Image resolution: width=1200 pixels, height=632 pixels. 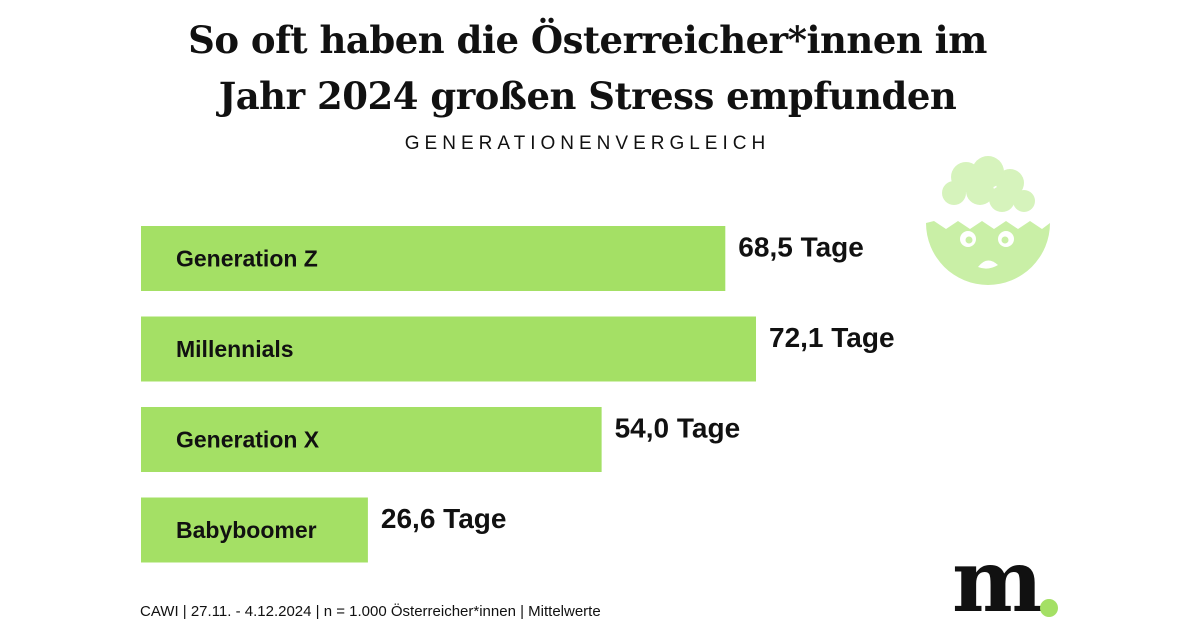 What do you see at coordinates (587, 40) in the screenshot?
I see `chart-title-line-1: So oft haben die Österreicher*innen im` at bounding box center [587, 40].